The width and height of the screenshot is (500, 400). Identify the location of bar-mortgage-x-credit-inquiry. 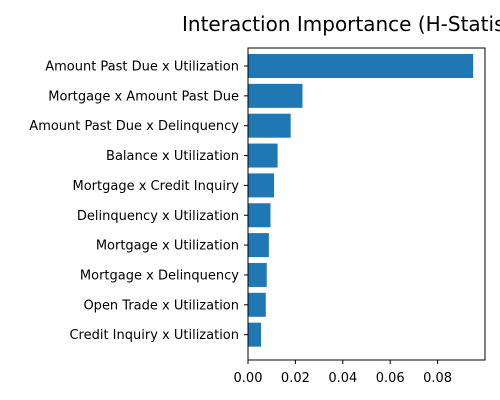
(261, 185).